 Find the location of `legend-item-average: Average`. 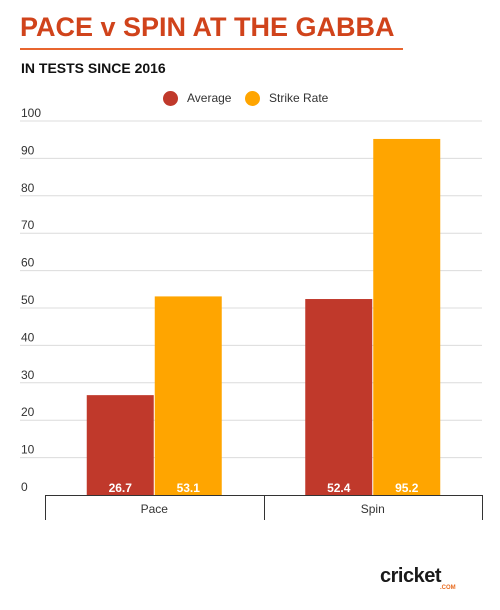

legend-item-average: Average is located at coordinates (197, 98).